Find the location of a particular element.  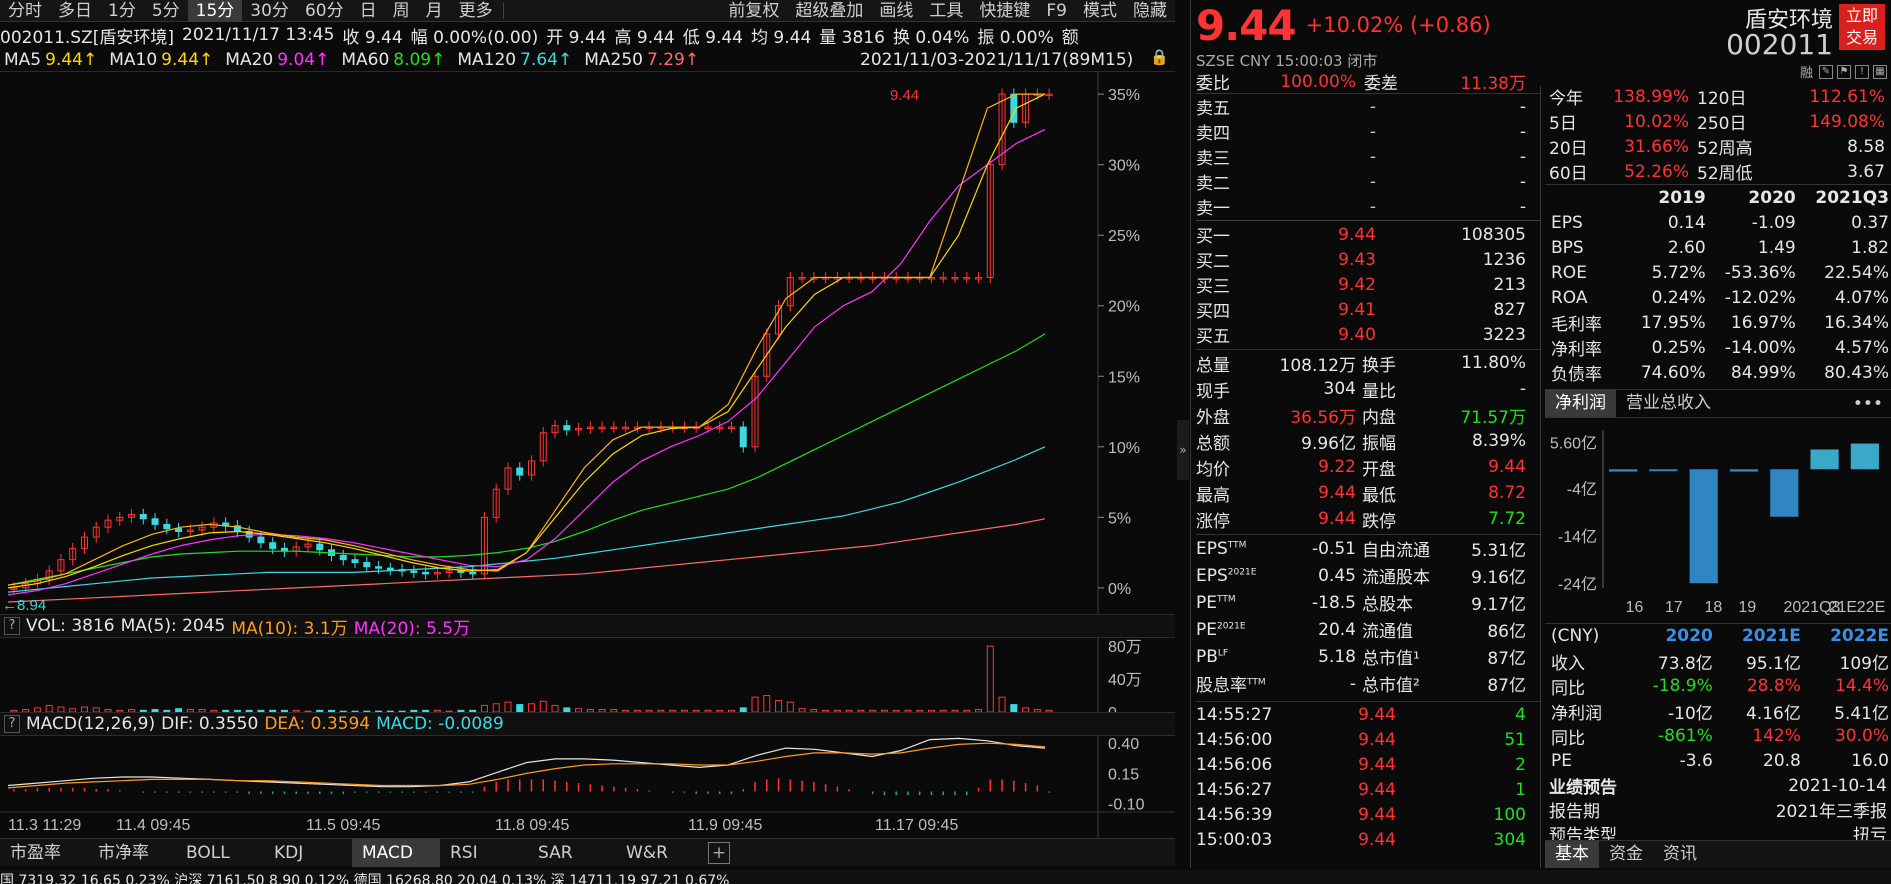

bar-x-label: 21E is located at coordinates (1843, 607).